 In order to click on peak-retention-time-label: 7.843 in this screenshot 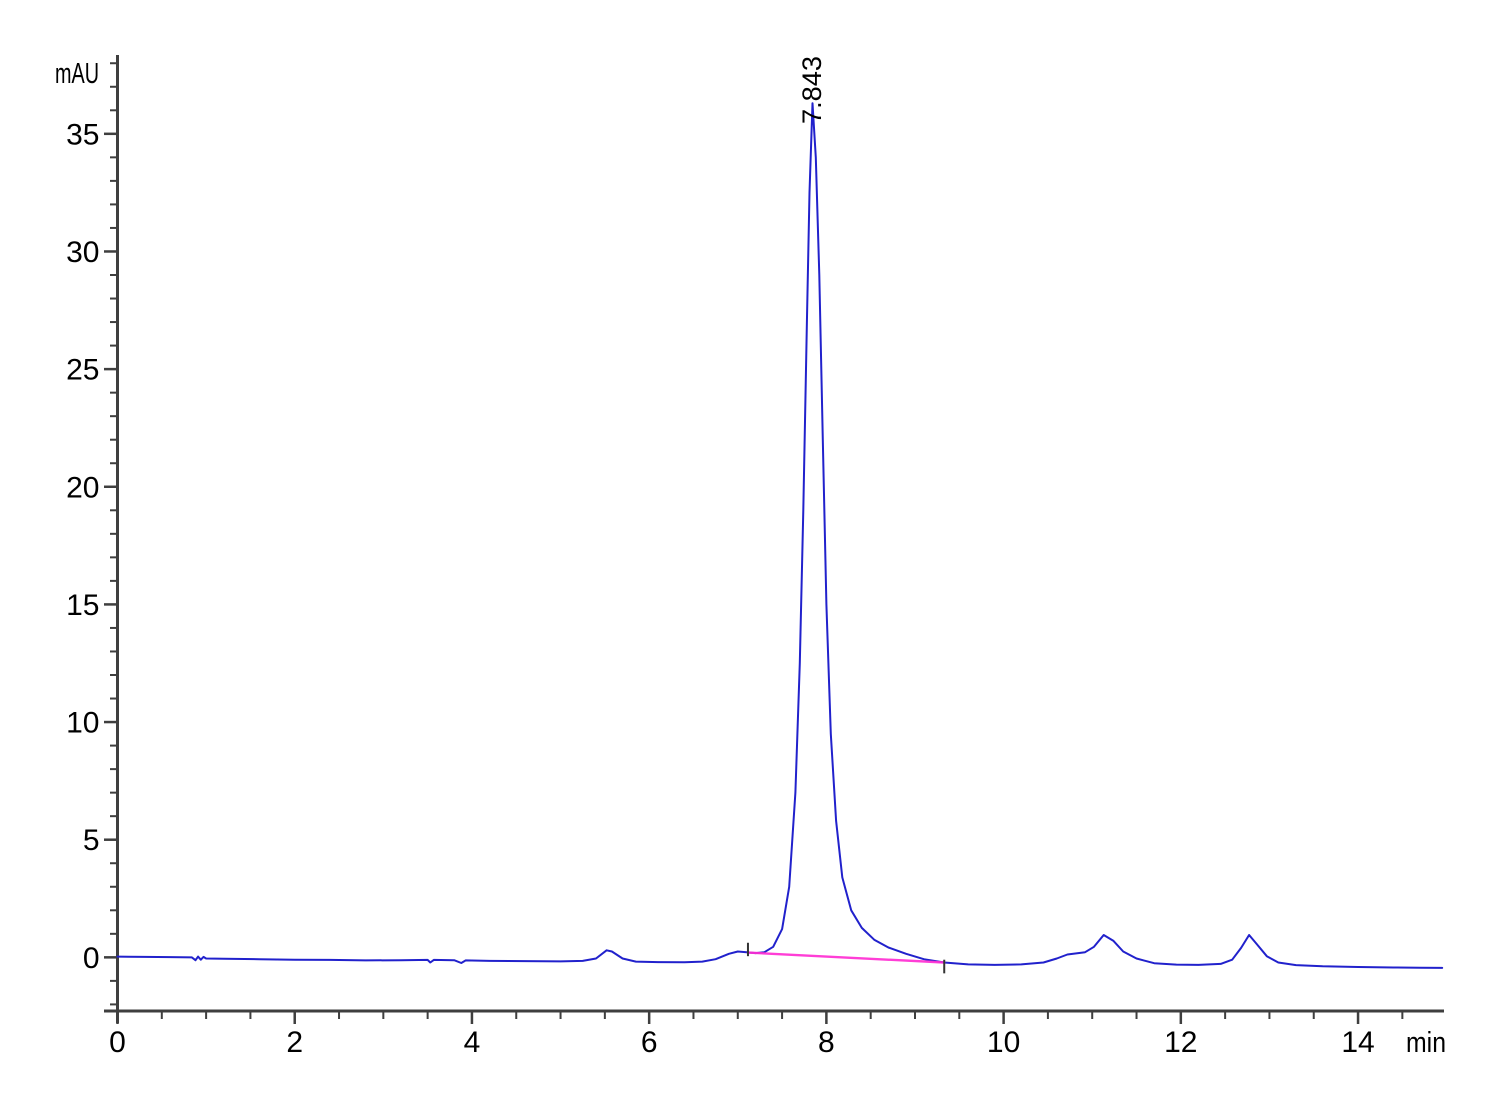, I will do `click(812, 90)`.